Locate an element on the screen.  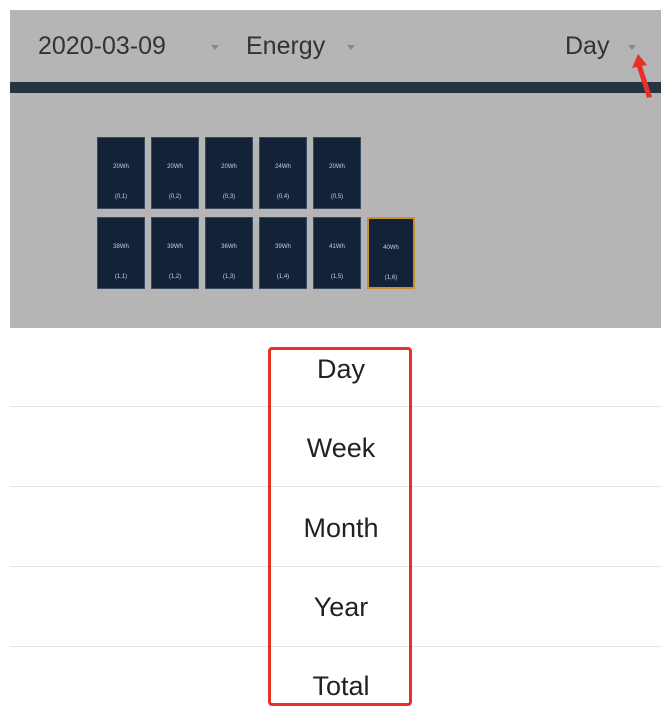
panel-position: (0,5) is located at coordinates (337, 197).